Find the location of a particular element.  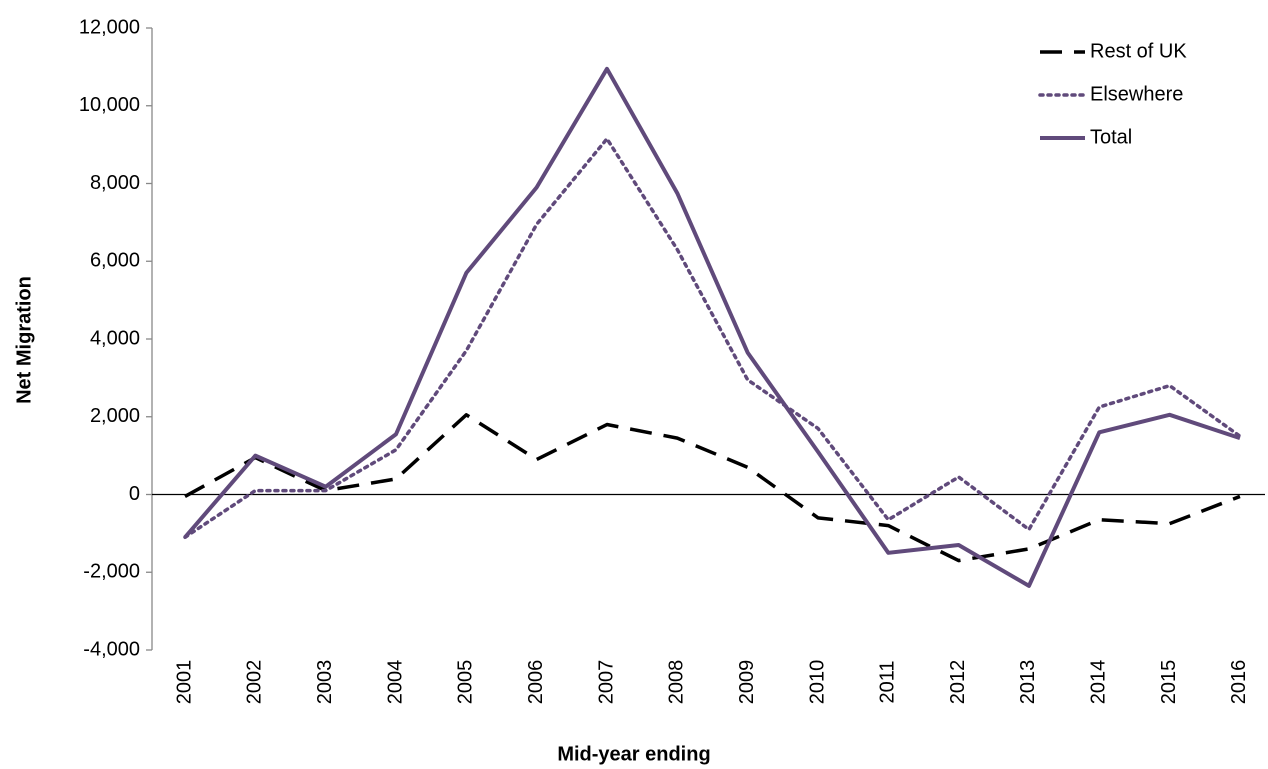

x-tick-label: 2009 is located at coordinates (747, 682).